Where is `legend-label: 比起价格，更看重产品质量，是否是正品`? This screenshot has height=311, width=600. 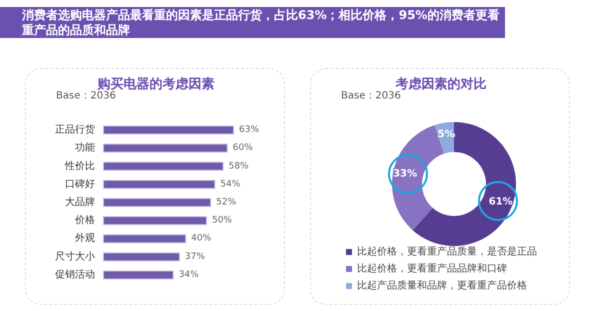
legend-label: 比起价格，更看重产品质量，是否是正品 is located at coordinates (447, 252).